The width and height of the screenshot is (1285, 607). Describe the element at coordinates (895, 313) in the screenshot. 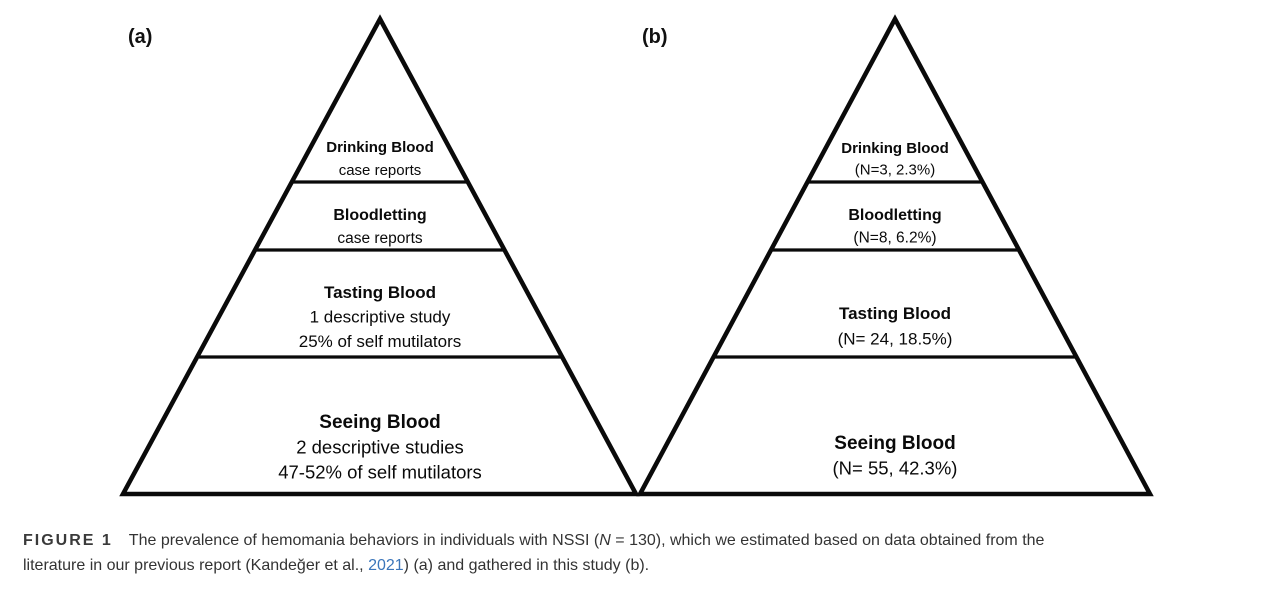

I see `pyramid-b-tier3-title: Tasting Blood` at that location.